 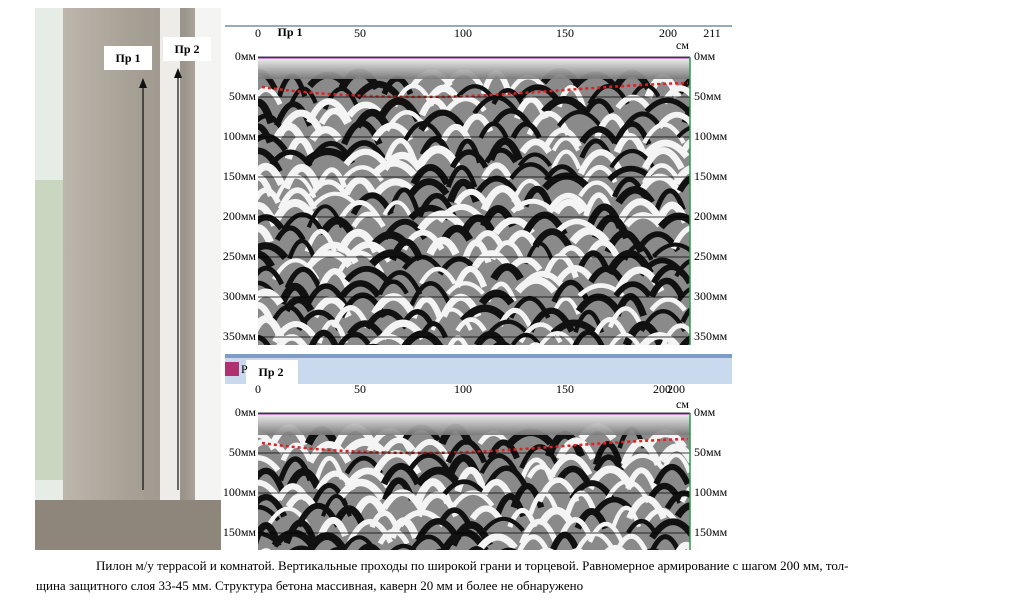 What do you see at coordinates (711, 256) in the screenshot?
I see `depth-label-right: 250мм` at bounding box center [711, 256].